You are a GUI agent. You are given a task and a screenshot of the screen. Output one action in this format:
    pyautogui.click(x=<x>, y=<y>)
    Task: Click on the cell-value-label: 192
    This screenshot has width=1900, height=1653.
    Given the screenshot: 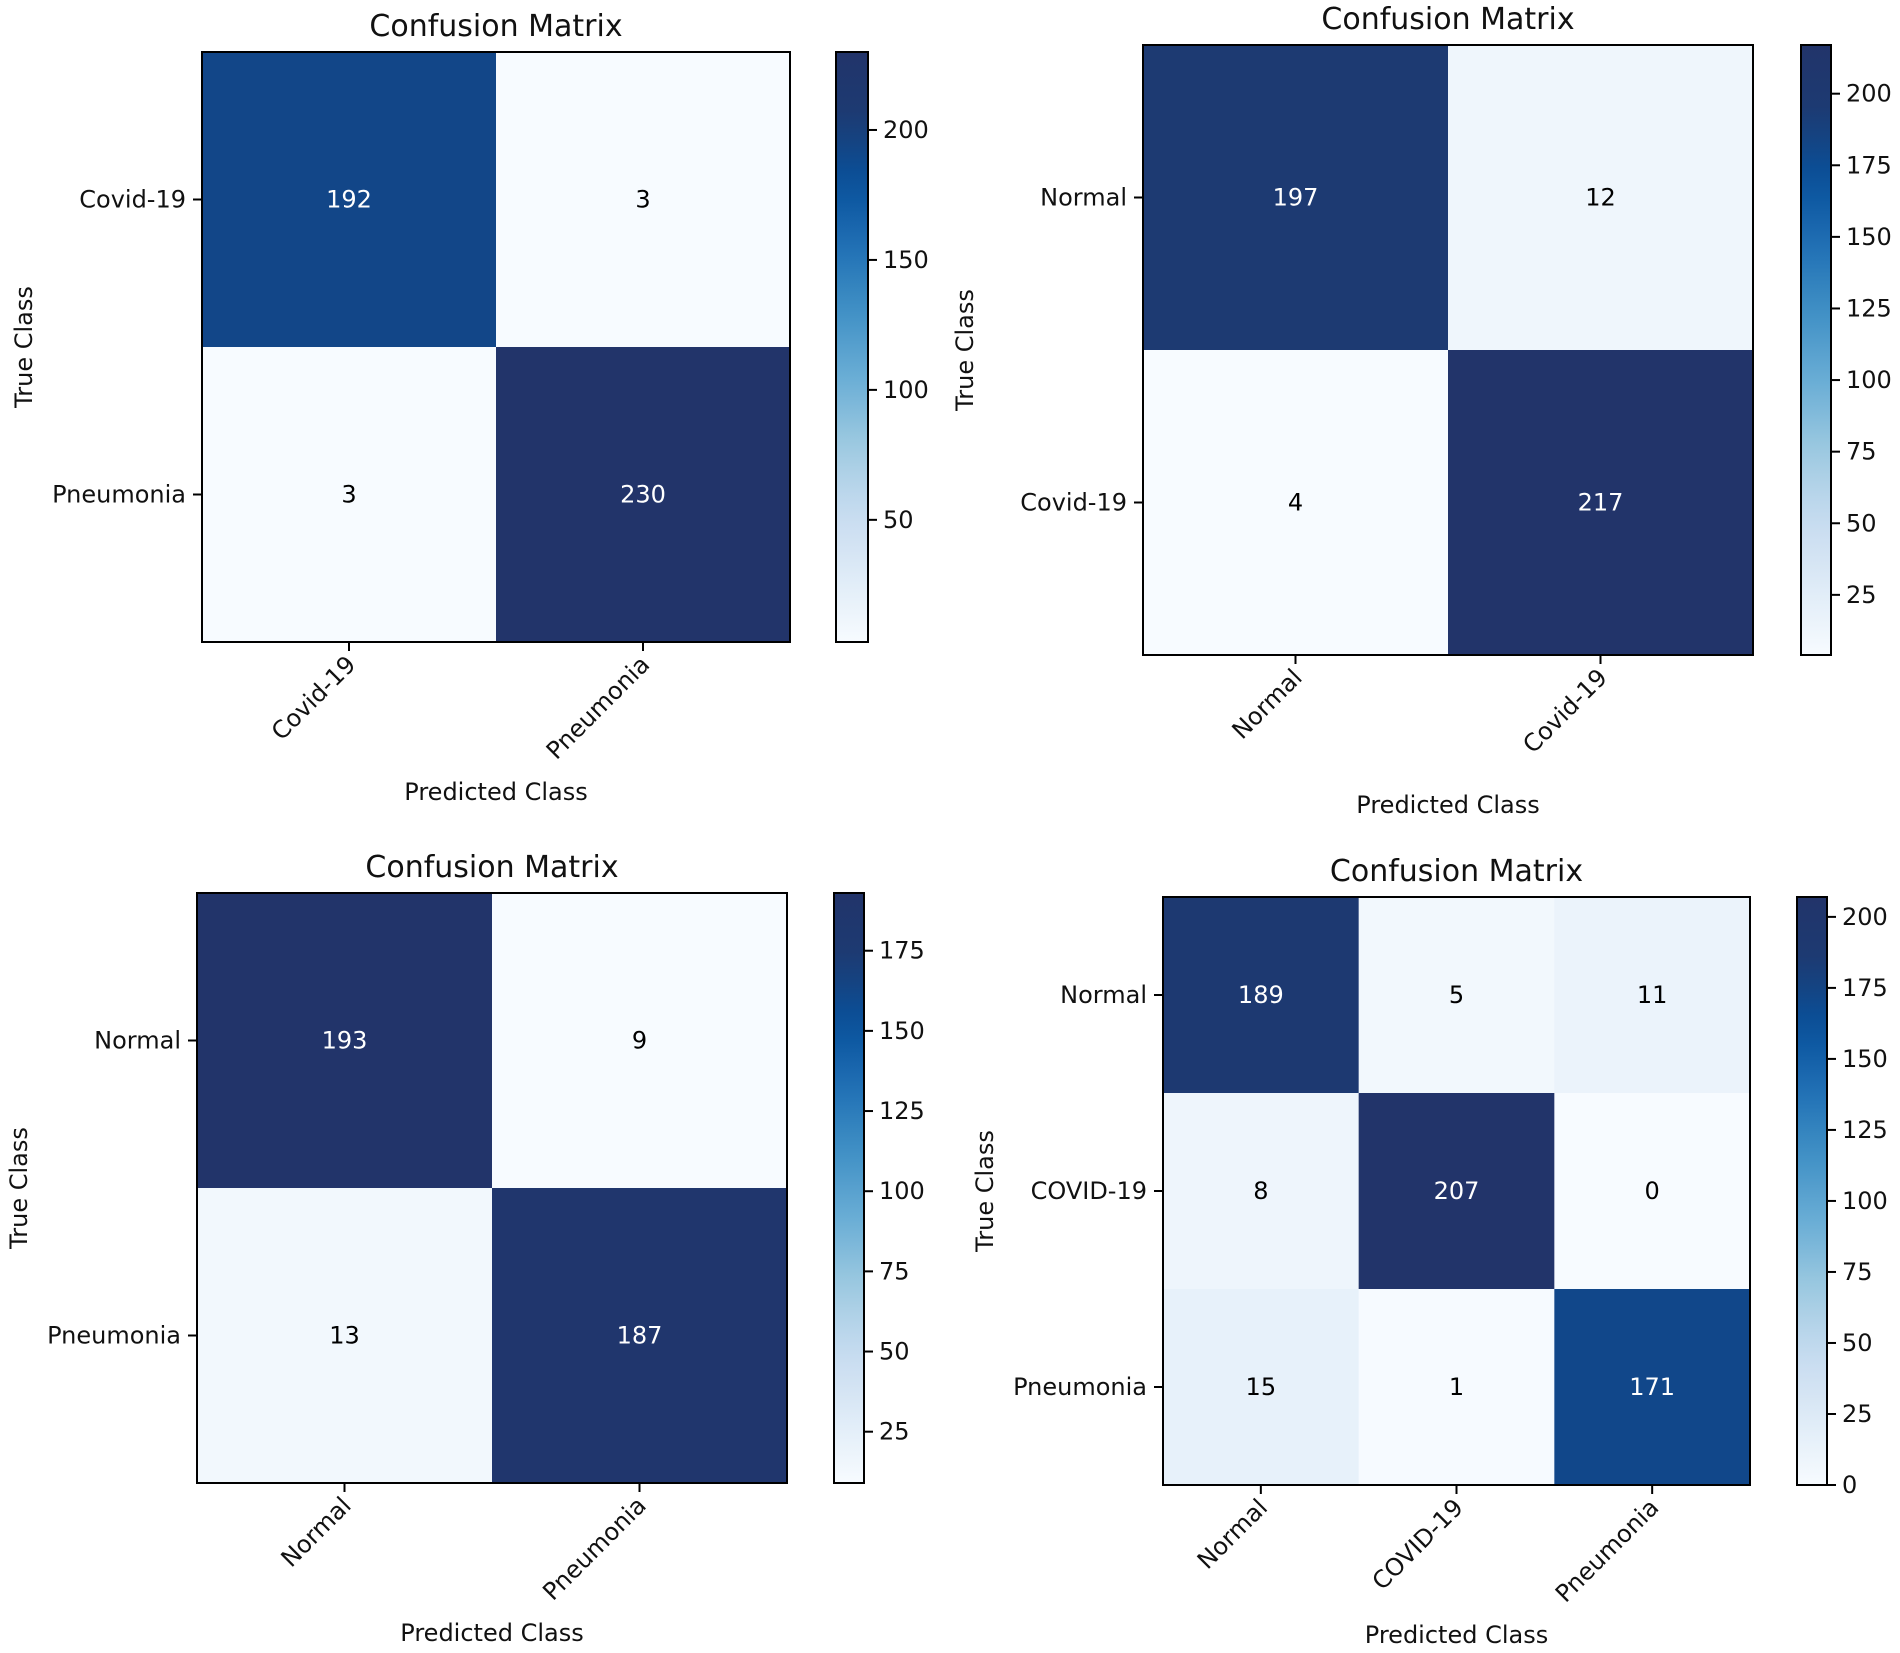 What is the action you would take?
    pyautogui.click(x=349, y=200)
    